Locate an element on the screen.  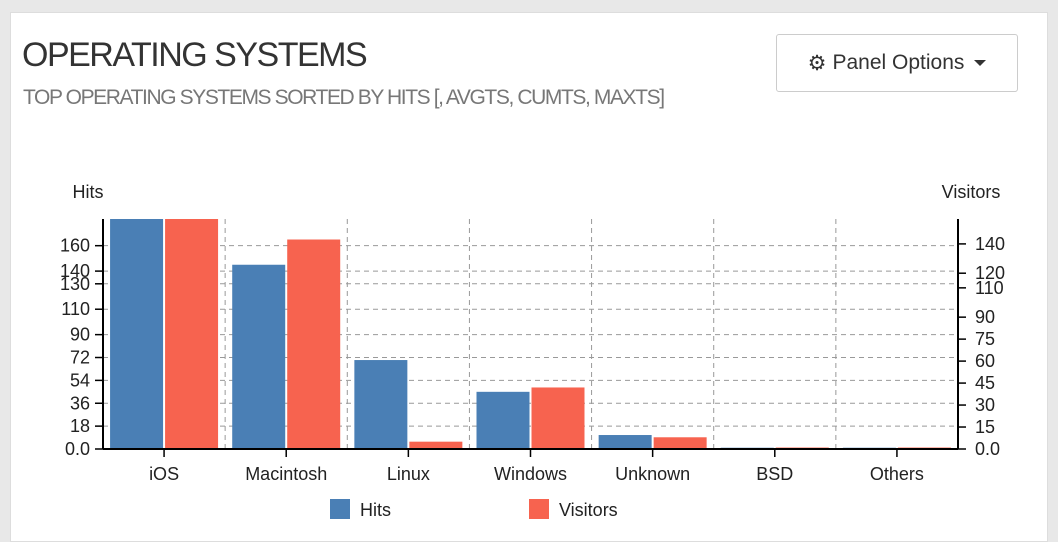
gear-icon: ⚙ is located at coordinates (817, 63).